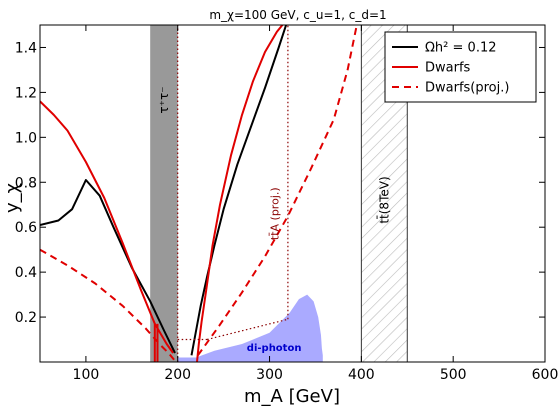  What do you see at coordinates (297, 15) in the screenshot?
I see `chart-title: m_χ=100 GeV, c_u=1, c_d=1` at bounding box center [297, 15].